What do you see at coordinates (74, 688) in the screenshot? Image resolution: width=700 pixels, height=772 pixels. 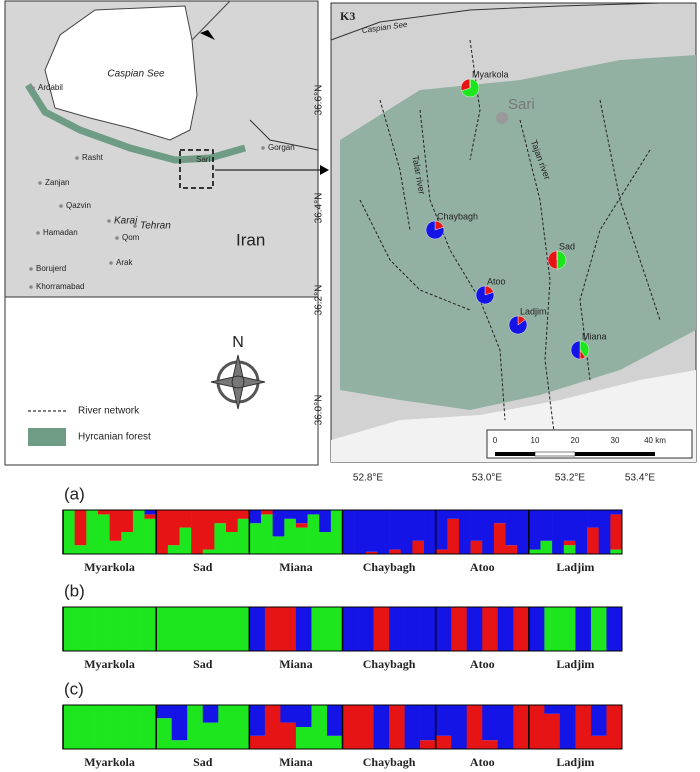 I see `panel-label: (c)` at bounding box center [74, 688].